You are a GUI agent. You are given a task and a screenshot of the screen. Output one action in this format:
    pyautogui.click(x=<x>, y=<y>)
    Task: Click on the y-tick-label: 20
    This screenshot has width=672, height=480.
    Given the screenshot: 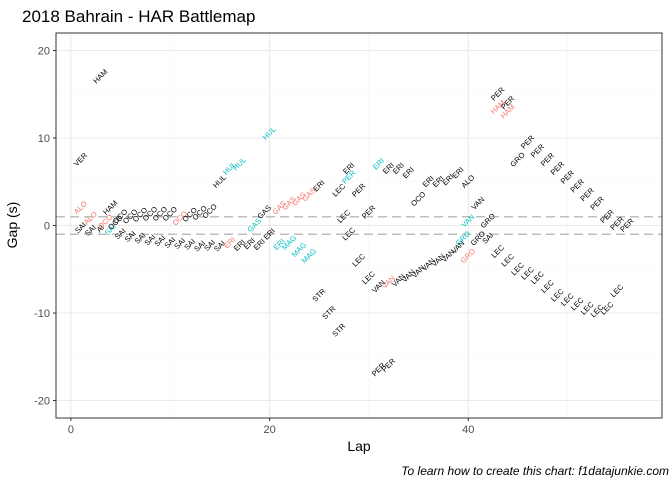 What is the action you would take?
    pyautogui.click(x=44, y=52)
    